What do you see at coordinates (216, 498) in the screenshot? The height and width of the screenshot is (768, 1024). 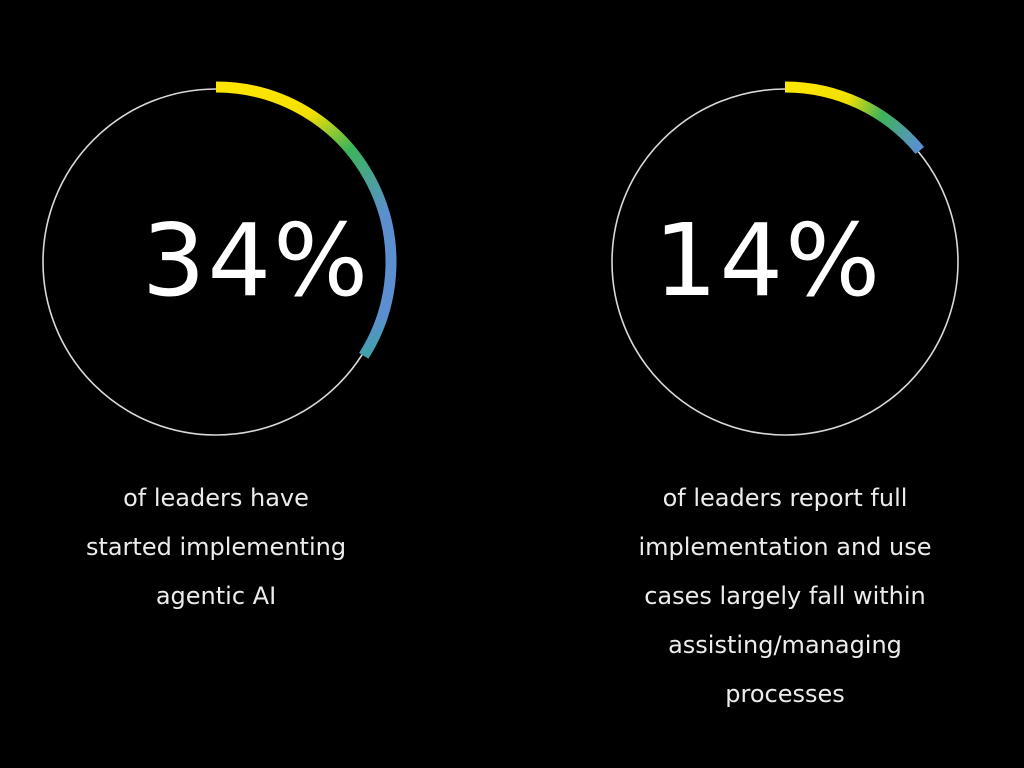 I see `caption-line: of leaders have` at bounding box center [216, 498].